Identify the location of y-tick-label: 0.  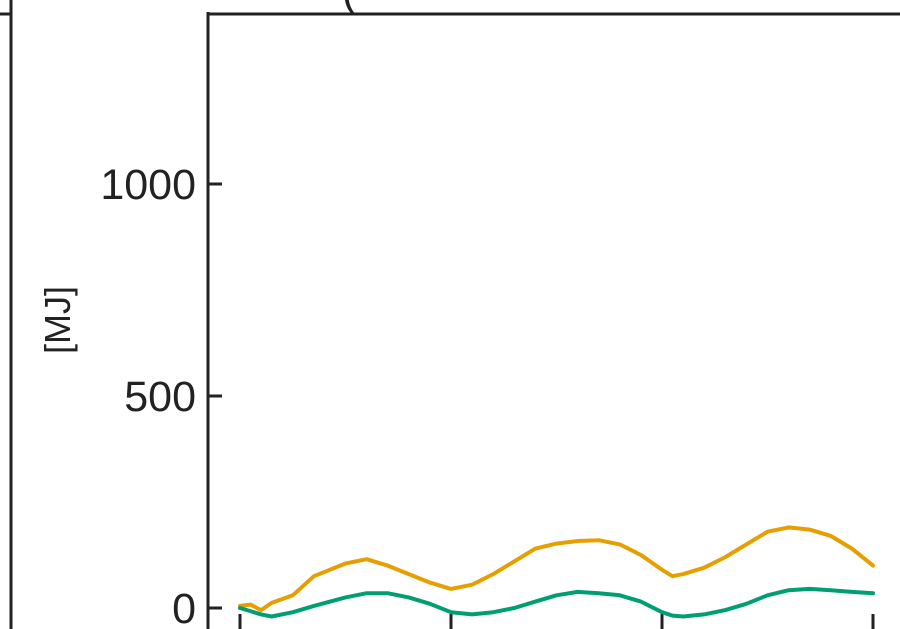
(184, 607).